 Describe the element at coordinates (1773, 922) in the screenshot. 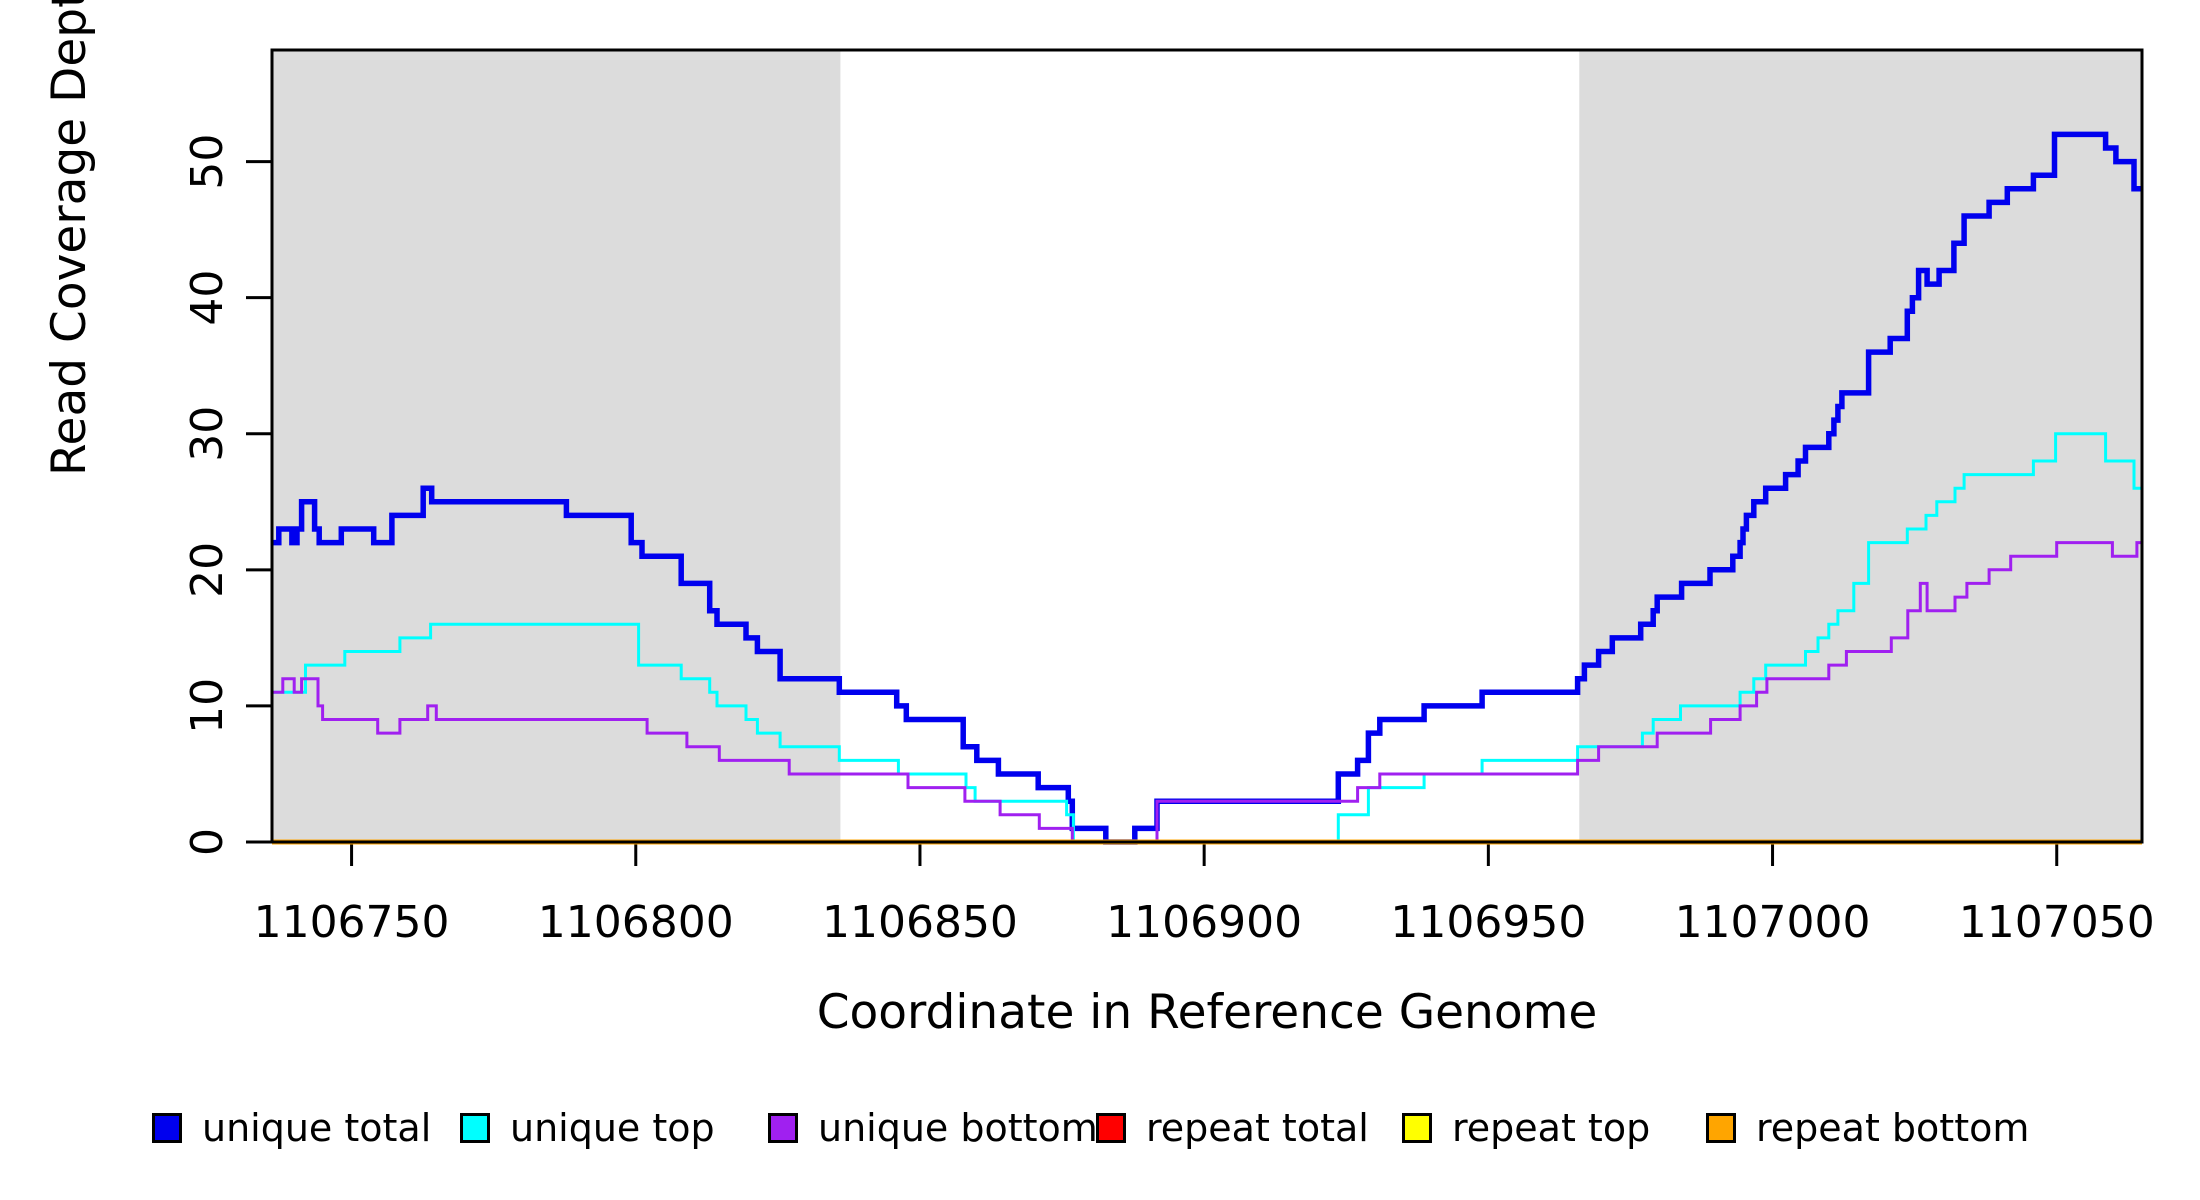

I see `x-tick-label: 1107000` at that location.